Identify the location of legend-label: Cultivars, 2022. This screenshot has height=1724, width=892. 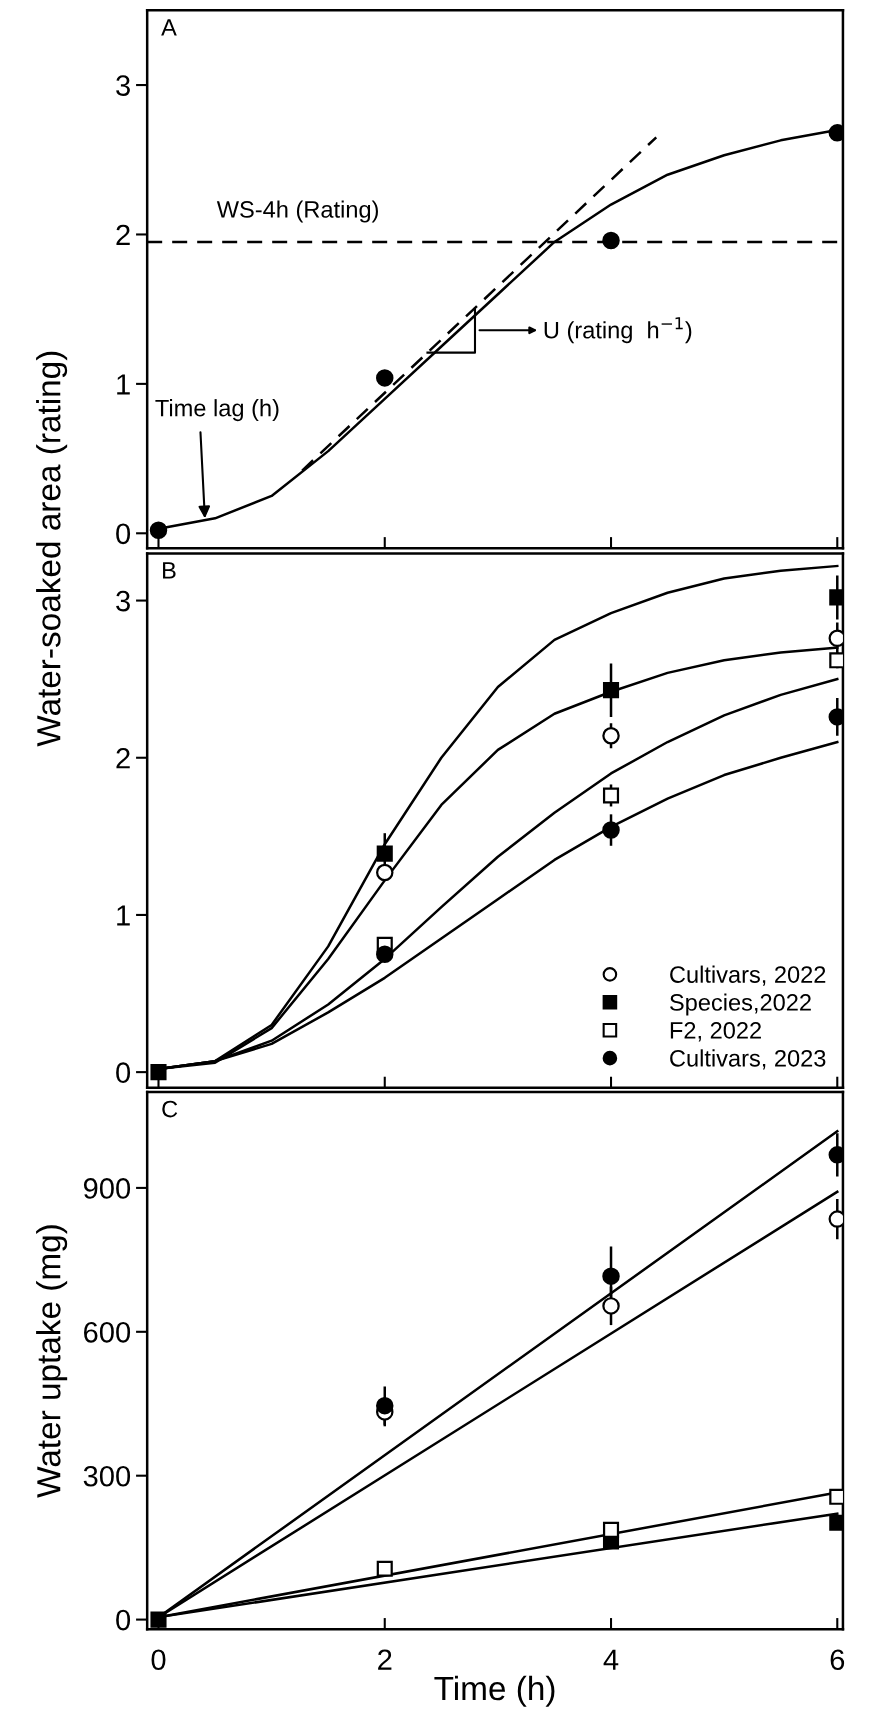
(748, 975).